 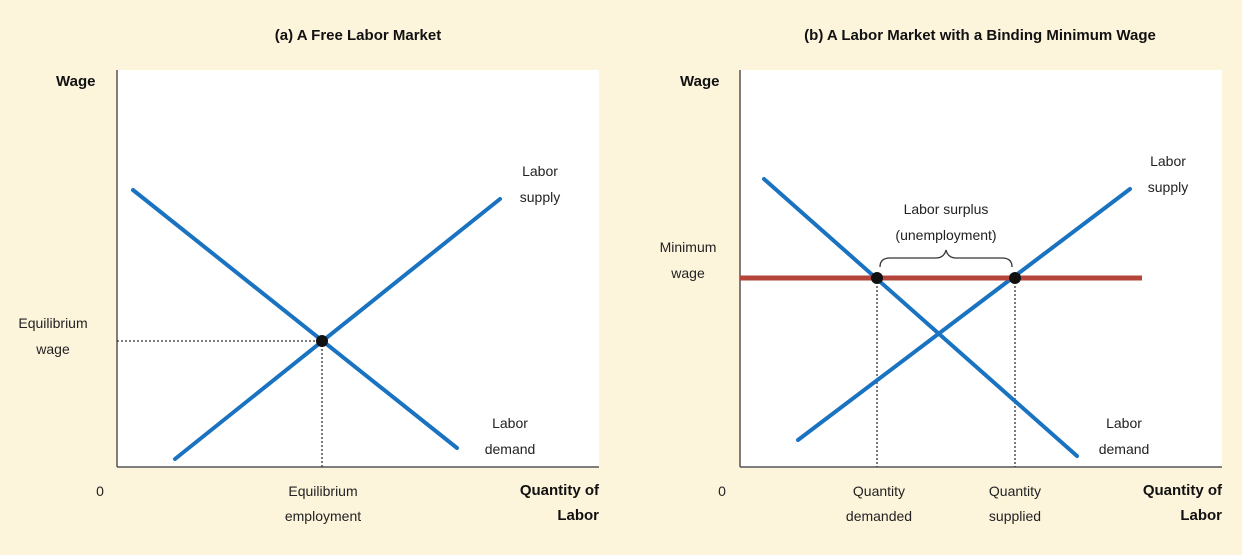 I want to click on panel-b-surplus-brace, so click(x=946, y=258).